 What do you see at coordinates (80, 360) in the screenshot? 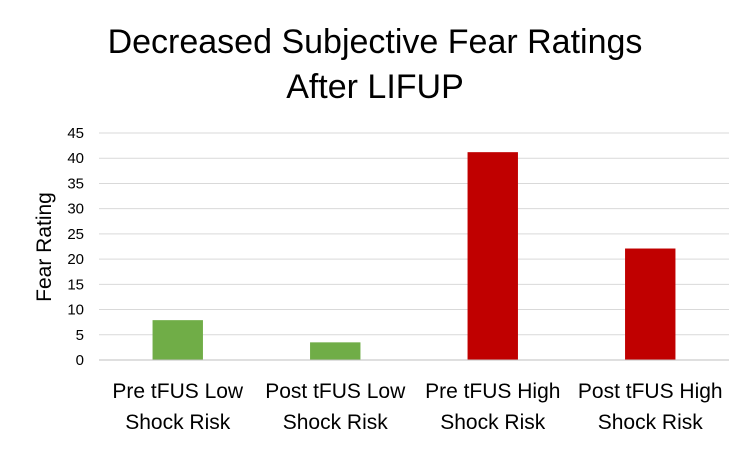
I see `y-tick-label: 0` at bounding box center [80, 360].